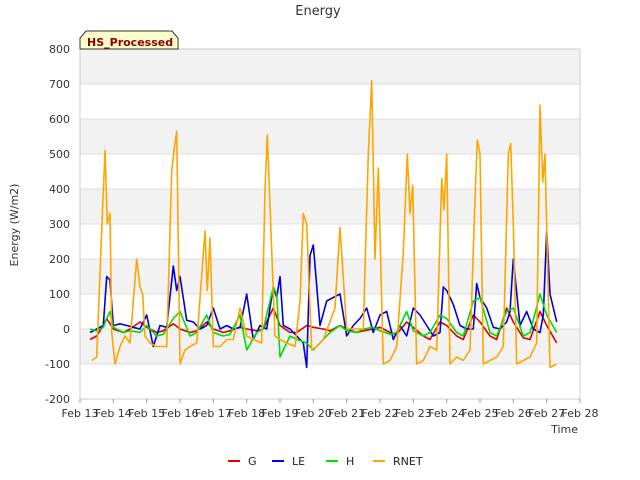 This screenshot has height=480, width=640. Describe the element at coordinates (59, 49) in the screenshot. I see `y-tick-label: 800` at that location.